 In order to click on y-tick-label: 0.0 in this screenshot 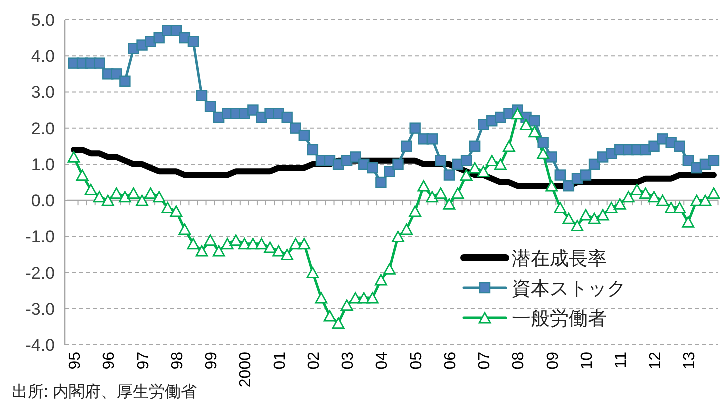, I will do `click(43, 201)`.